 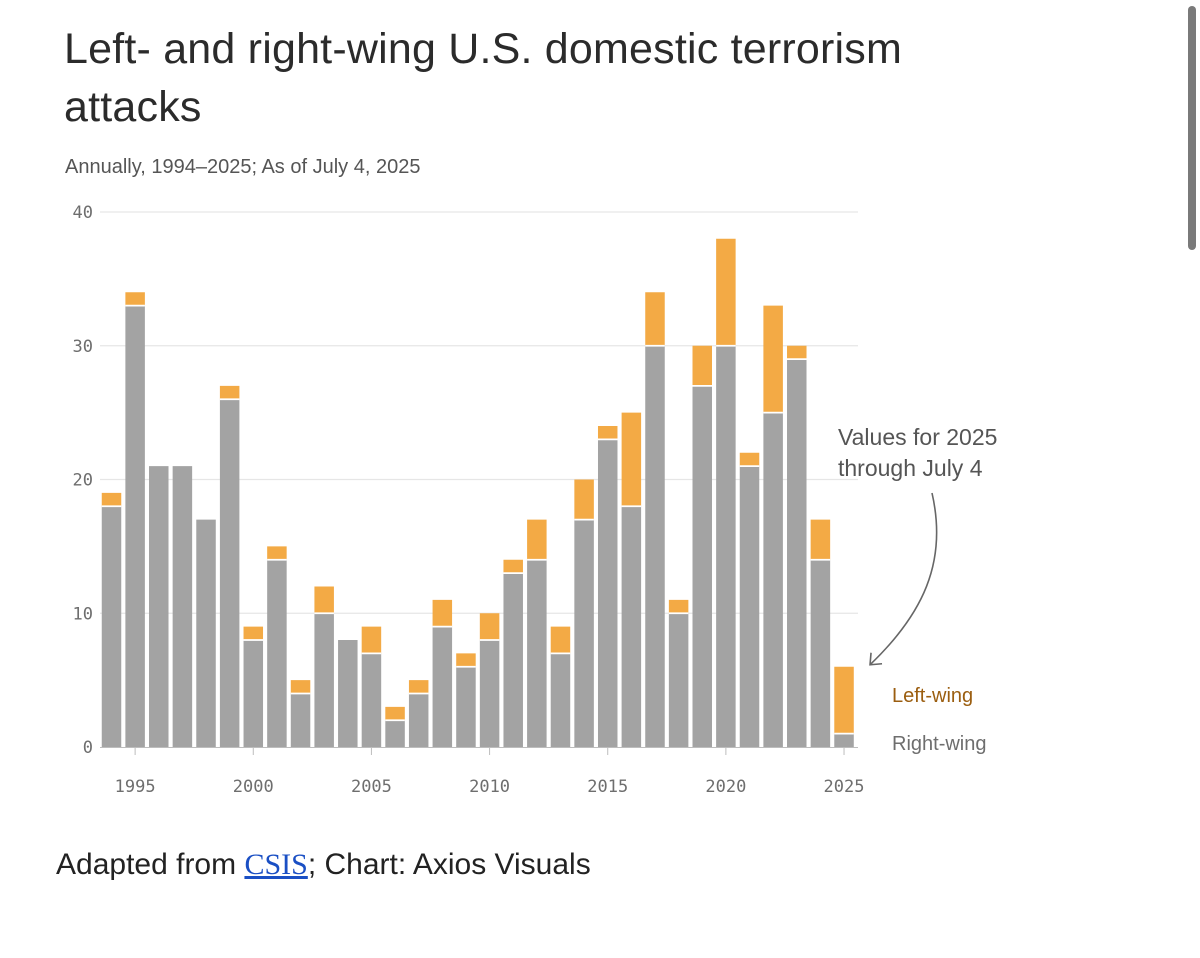 I want to click on bar-left-wing-1994, so click(x=111, y=499).